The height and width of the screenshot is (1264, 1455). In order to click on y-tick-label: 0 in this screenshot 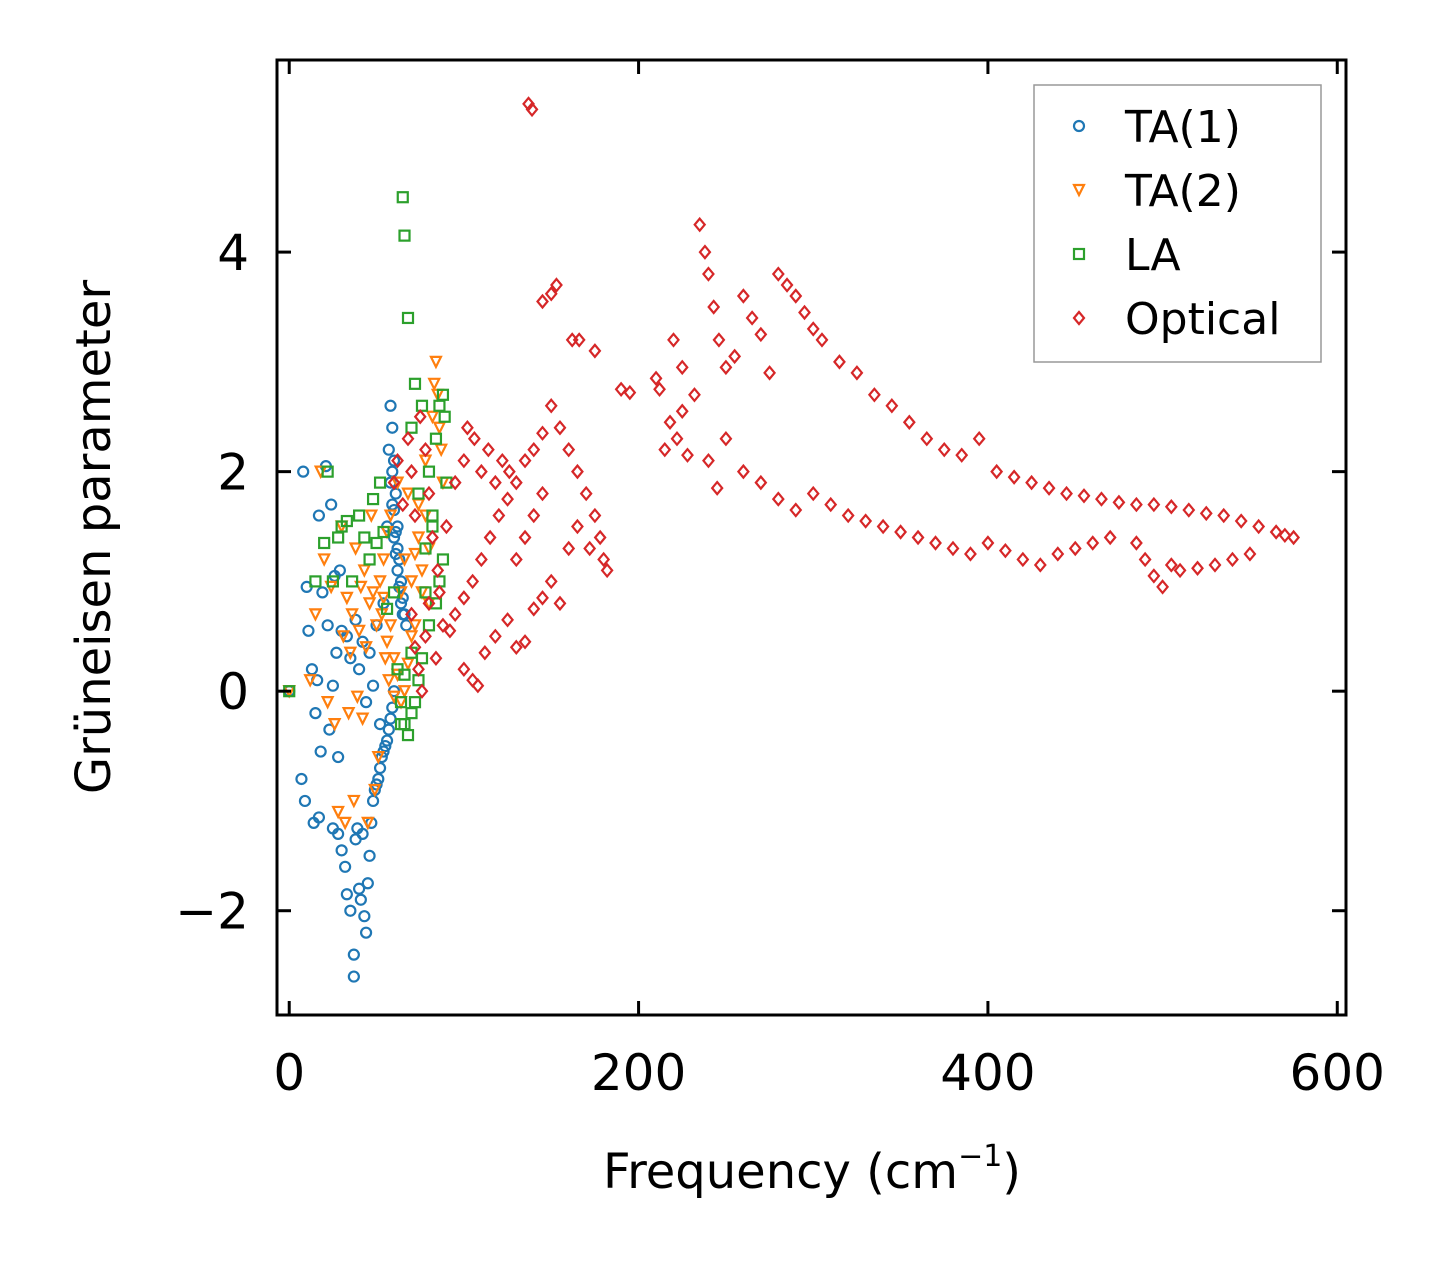, I will do `click(233, 692)`.